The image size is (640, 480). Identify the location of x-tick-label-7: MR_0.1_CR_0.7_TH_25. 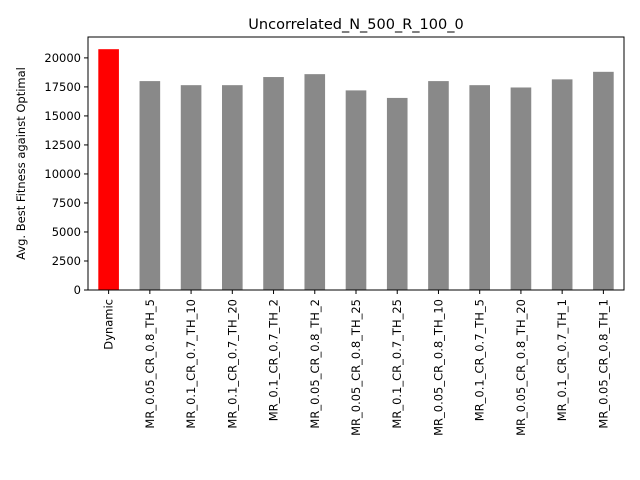
(397, 364).